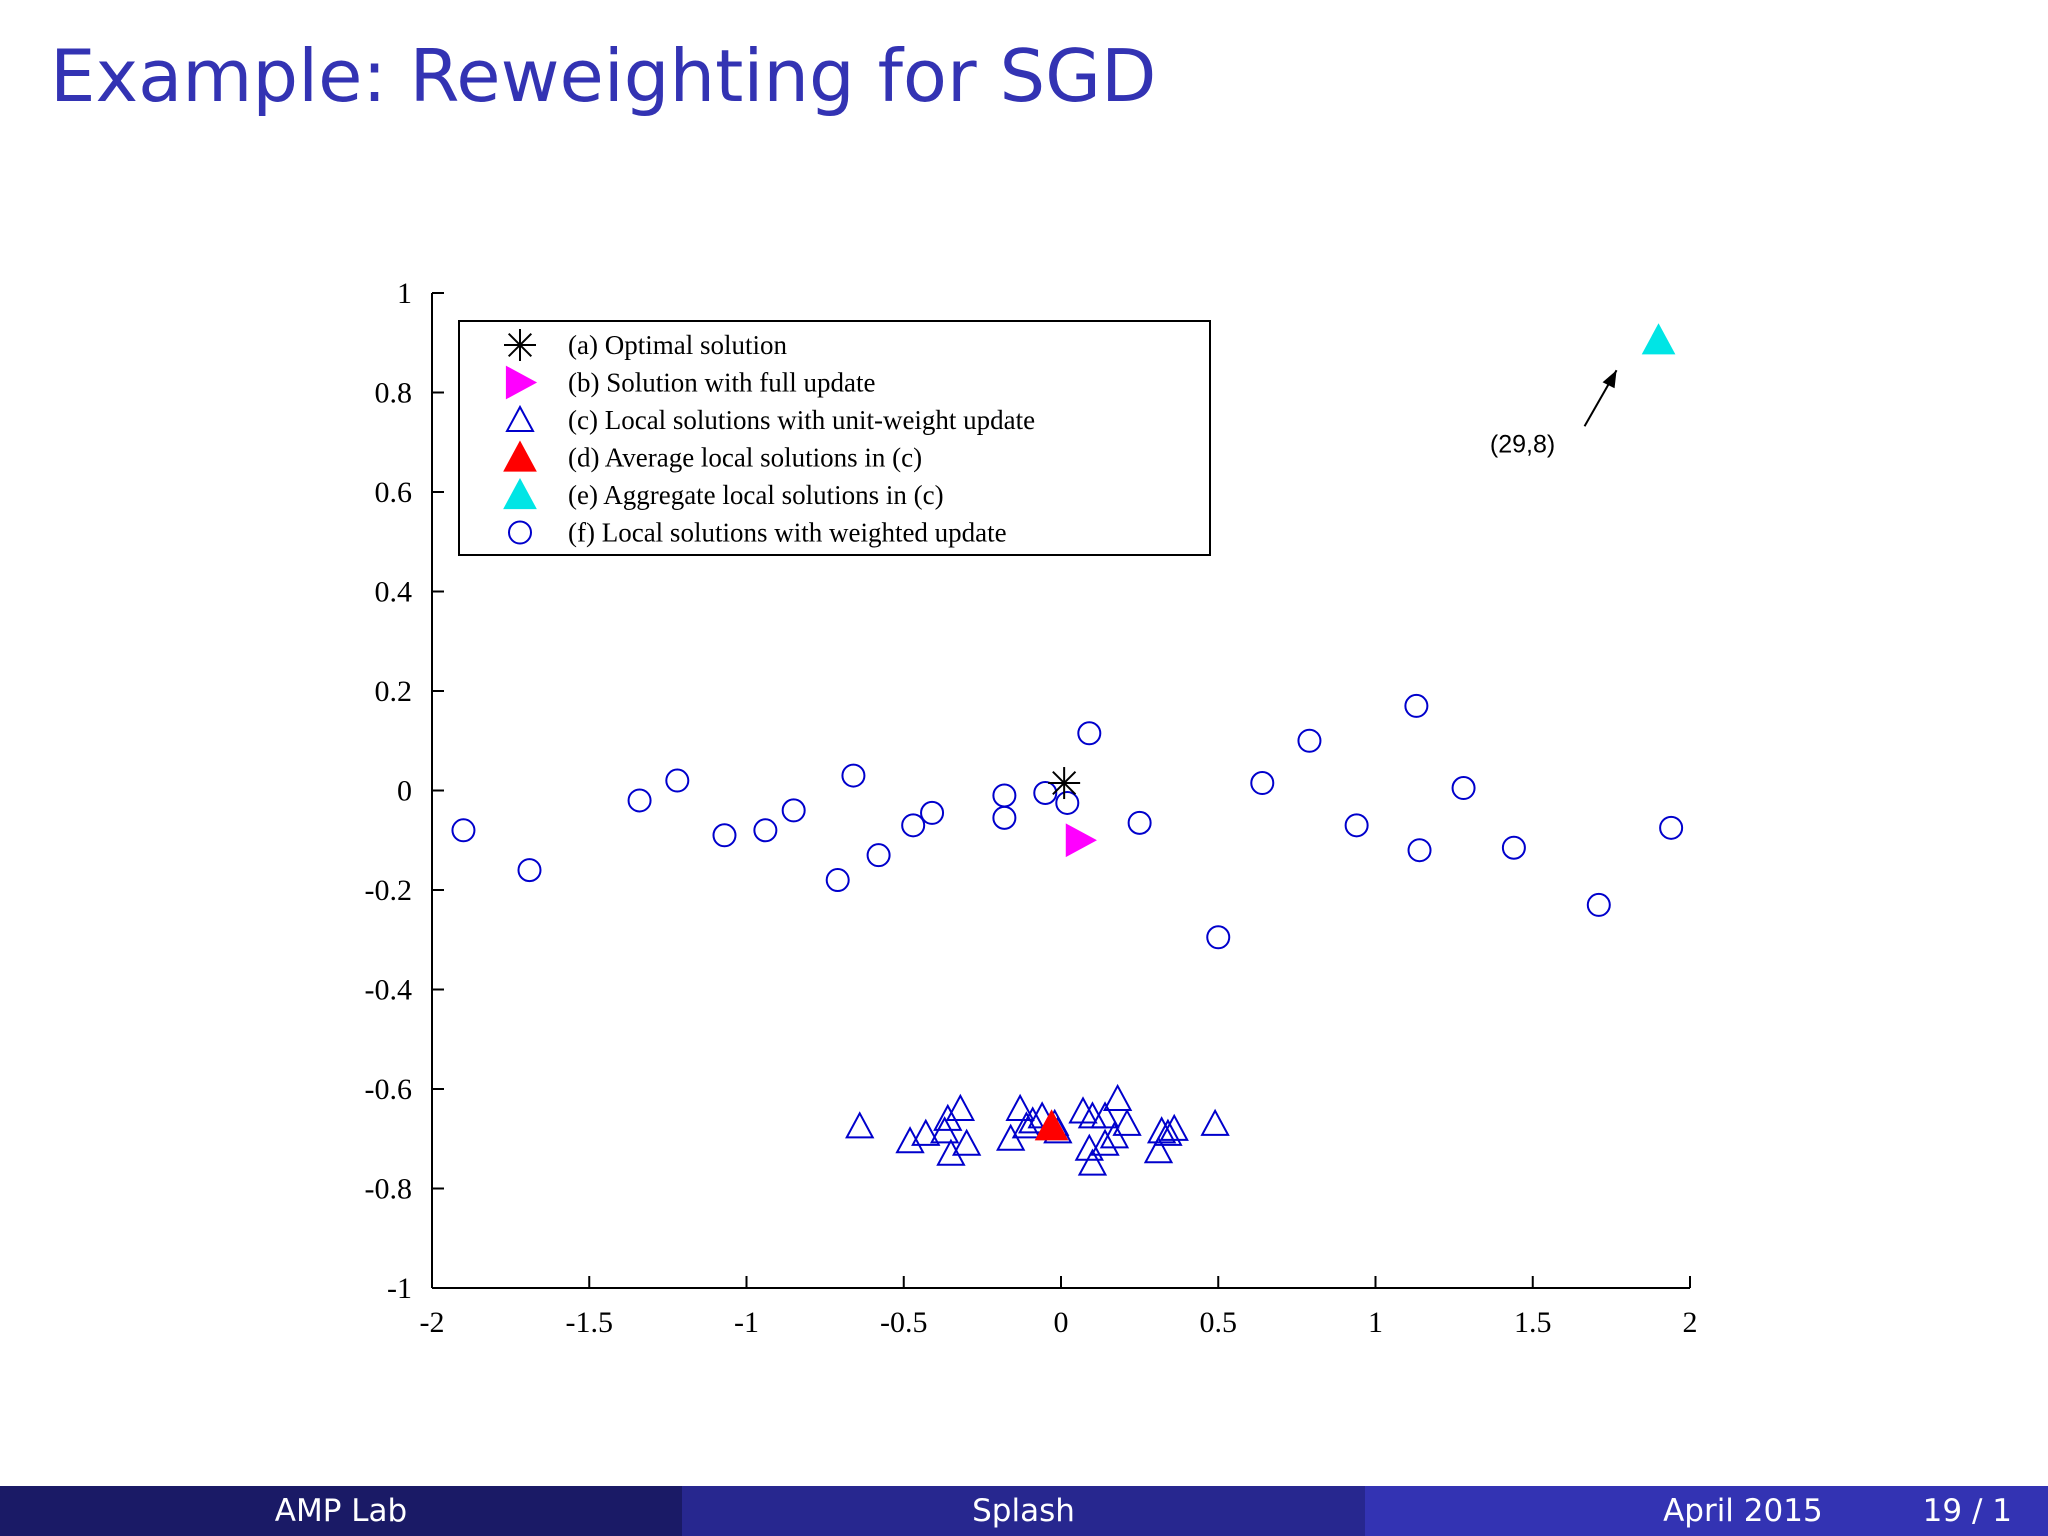 This screenshot has width=2048, height=1536. Describe the element at coordinates (721, 383) in the screenshot. I see `legend-label: (b) Solution with full update` at that location.